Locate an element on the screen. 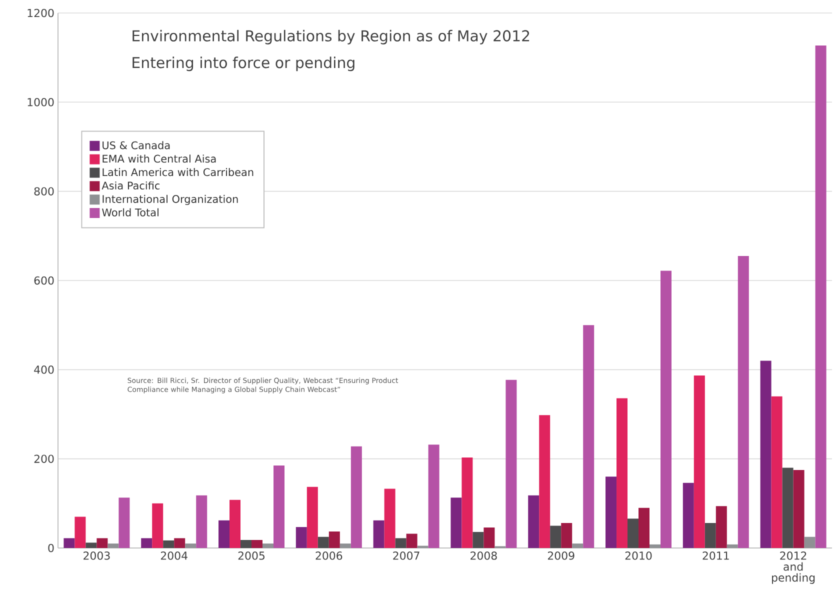 This screenshot has height=591, width=834. x-tick-label: 2005 is located at coordinates (251, 556).